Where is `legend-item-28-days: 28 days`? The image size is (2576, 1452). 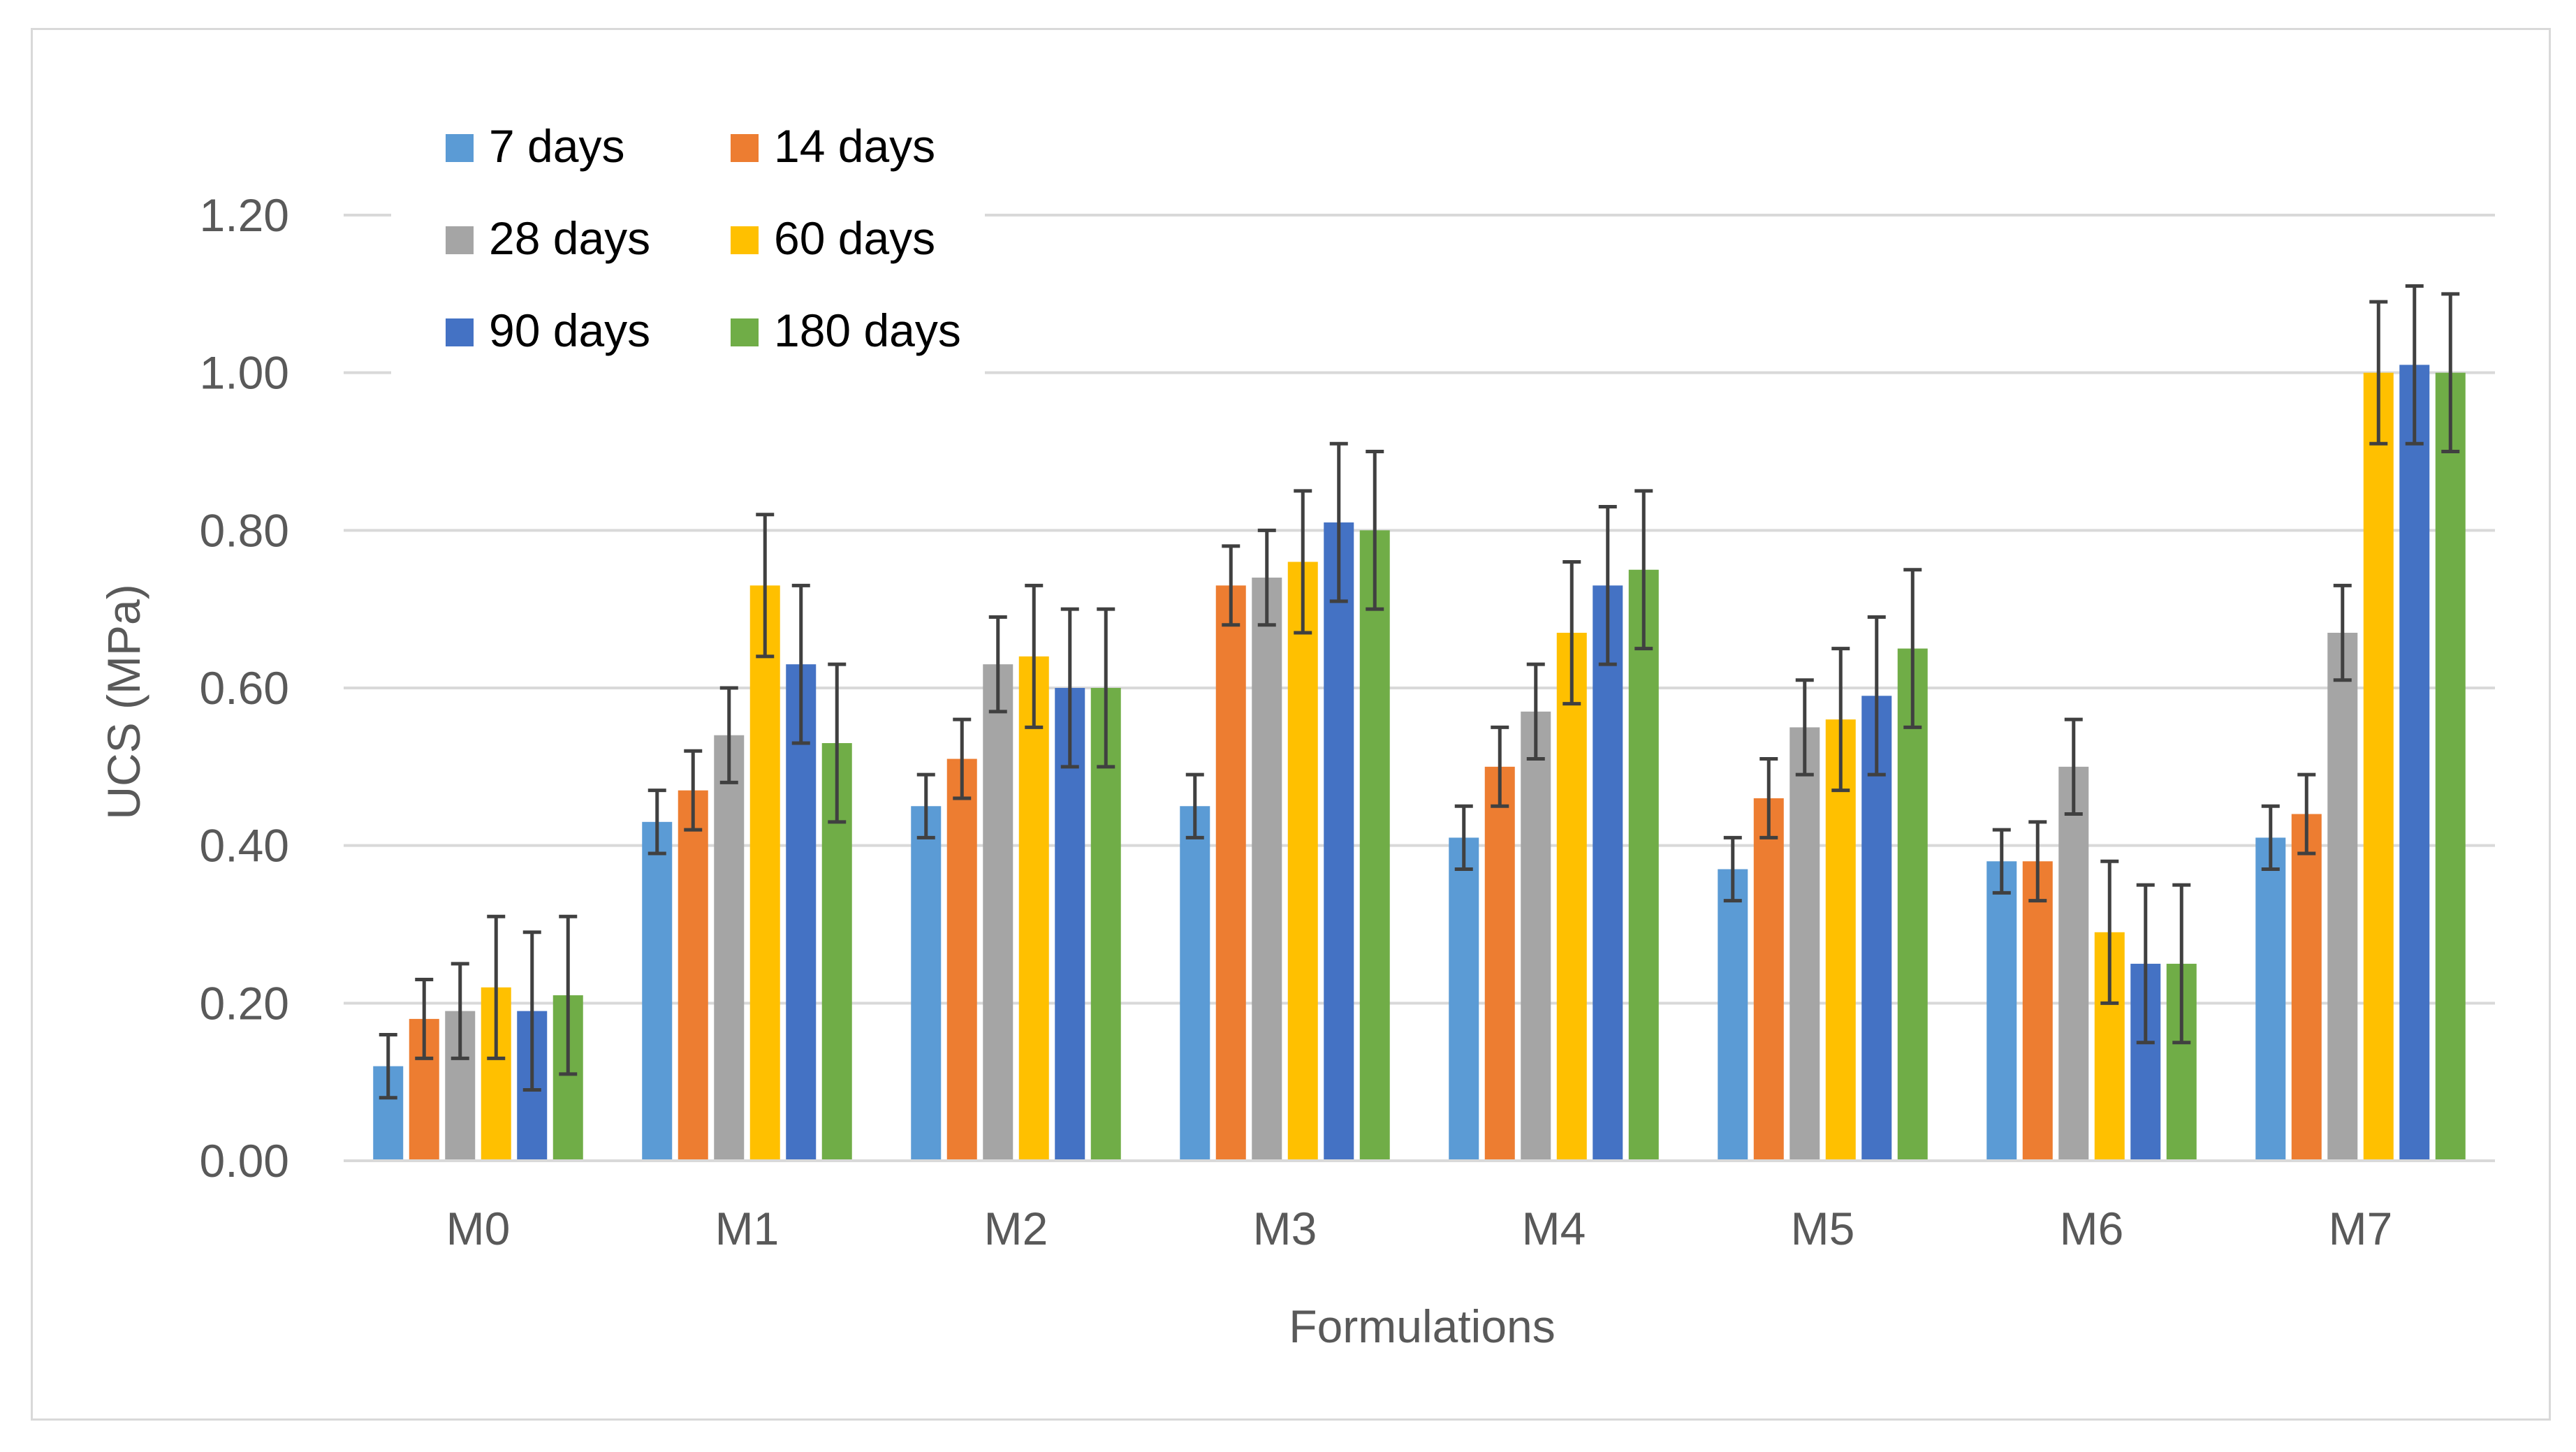
legend-item-28-days: 28 days is located at coordinates (548, 238).